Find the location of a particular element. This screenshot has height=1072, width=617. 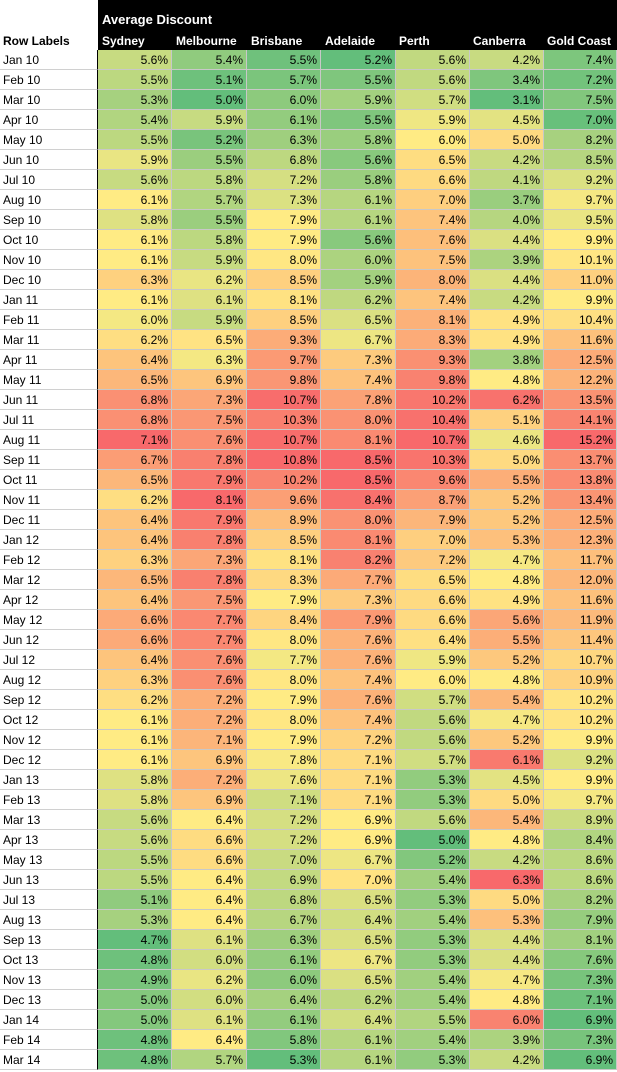

heatmap-cell: 13.7% is located at coordinates (580, 460).